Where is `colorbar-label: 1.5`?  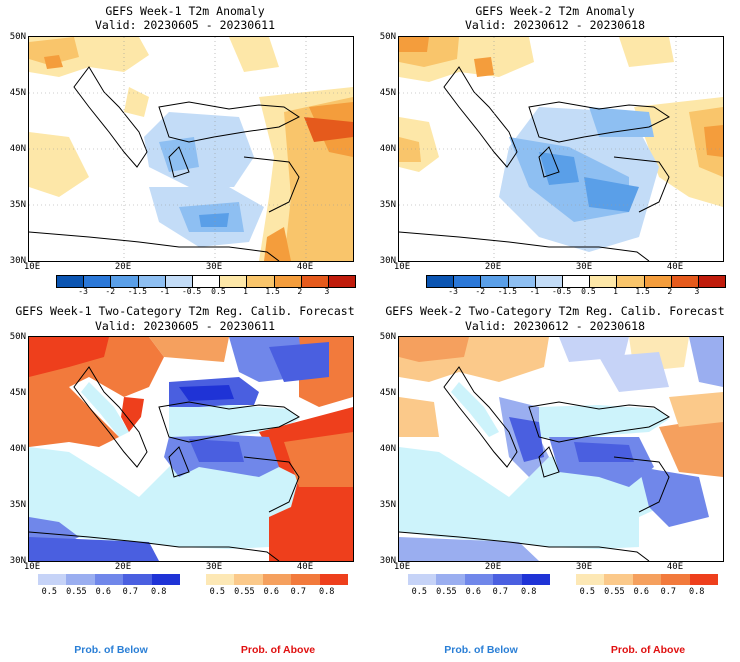
colorbar-label: 1.5 is located at coordinates (272, 291).